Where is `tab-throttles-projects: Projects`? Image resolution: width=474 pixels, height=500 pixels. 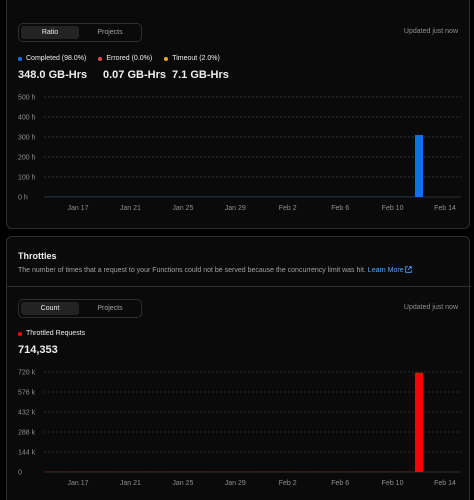 tab-throttles-projects: Projects is located at coordinates (110, 308).